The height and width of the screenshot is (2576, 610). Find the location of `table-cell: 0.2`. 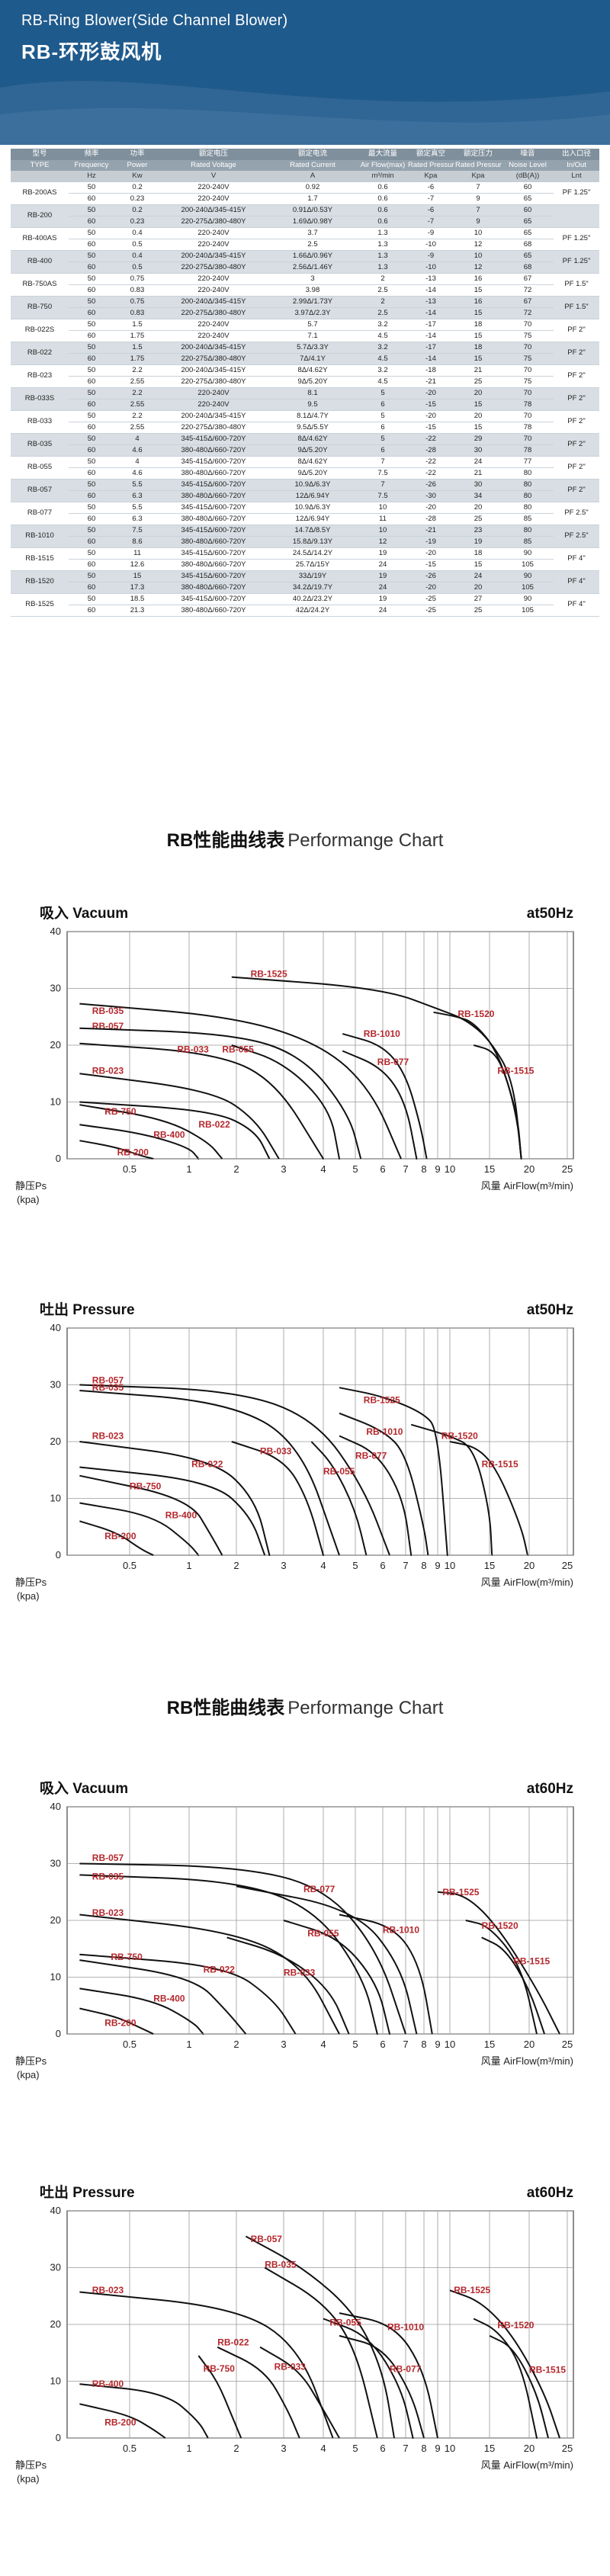

table-cell: 0.2 is located at coordinates (137, 187).